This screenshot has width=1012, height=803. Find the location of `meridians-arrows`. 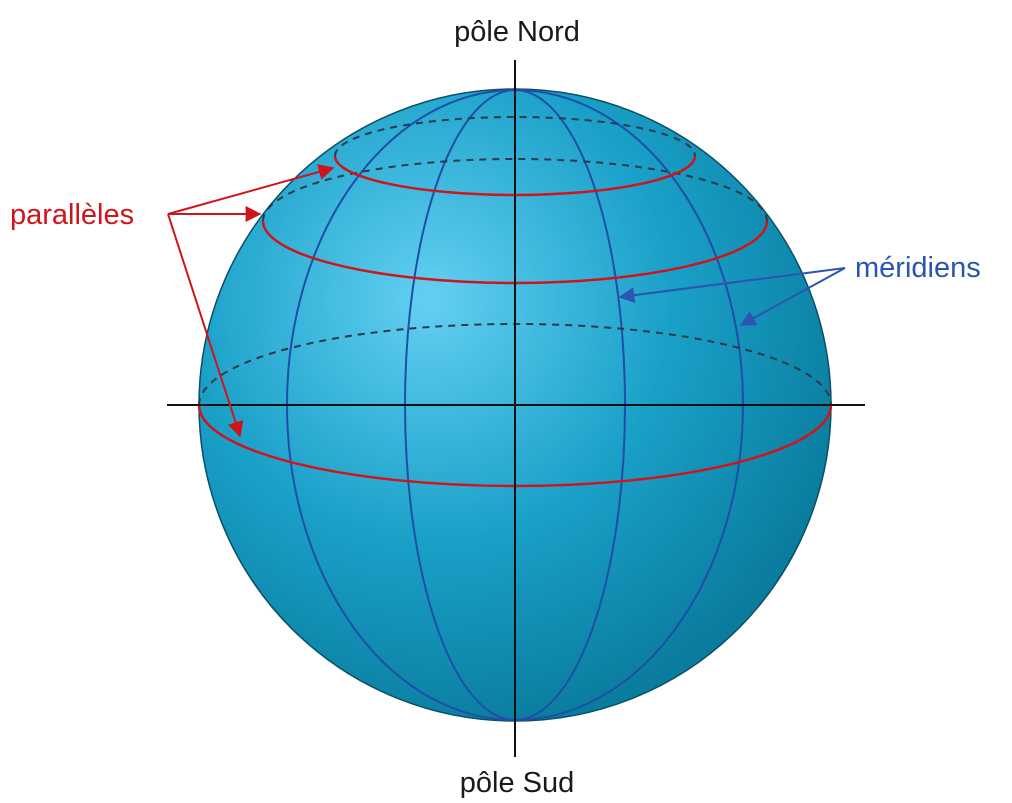

meridians-arrows is located at coordinates (732, 296).